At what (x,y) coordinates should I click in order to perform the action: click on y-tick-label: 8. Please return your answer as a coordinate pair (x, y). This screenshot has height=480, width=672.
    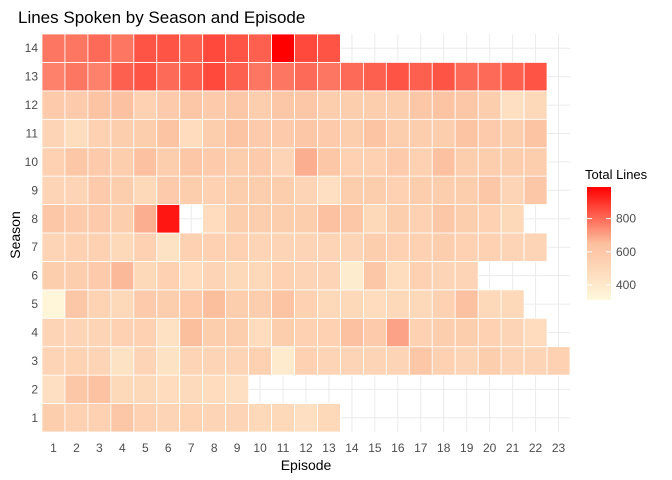
    Looking at the image, I should click on (34, 219).